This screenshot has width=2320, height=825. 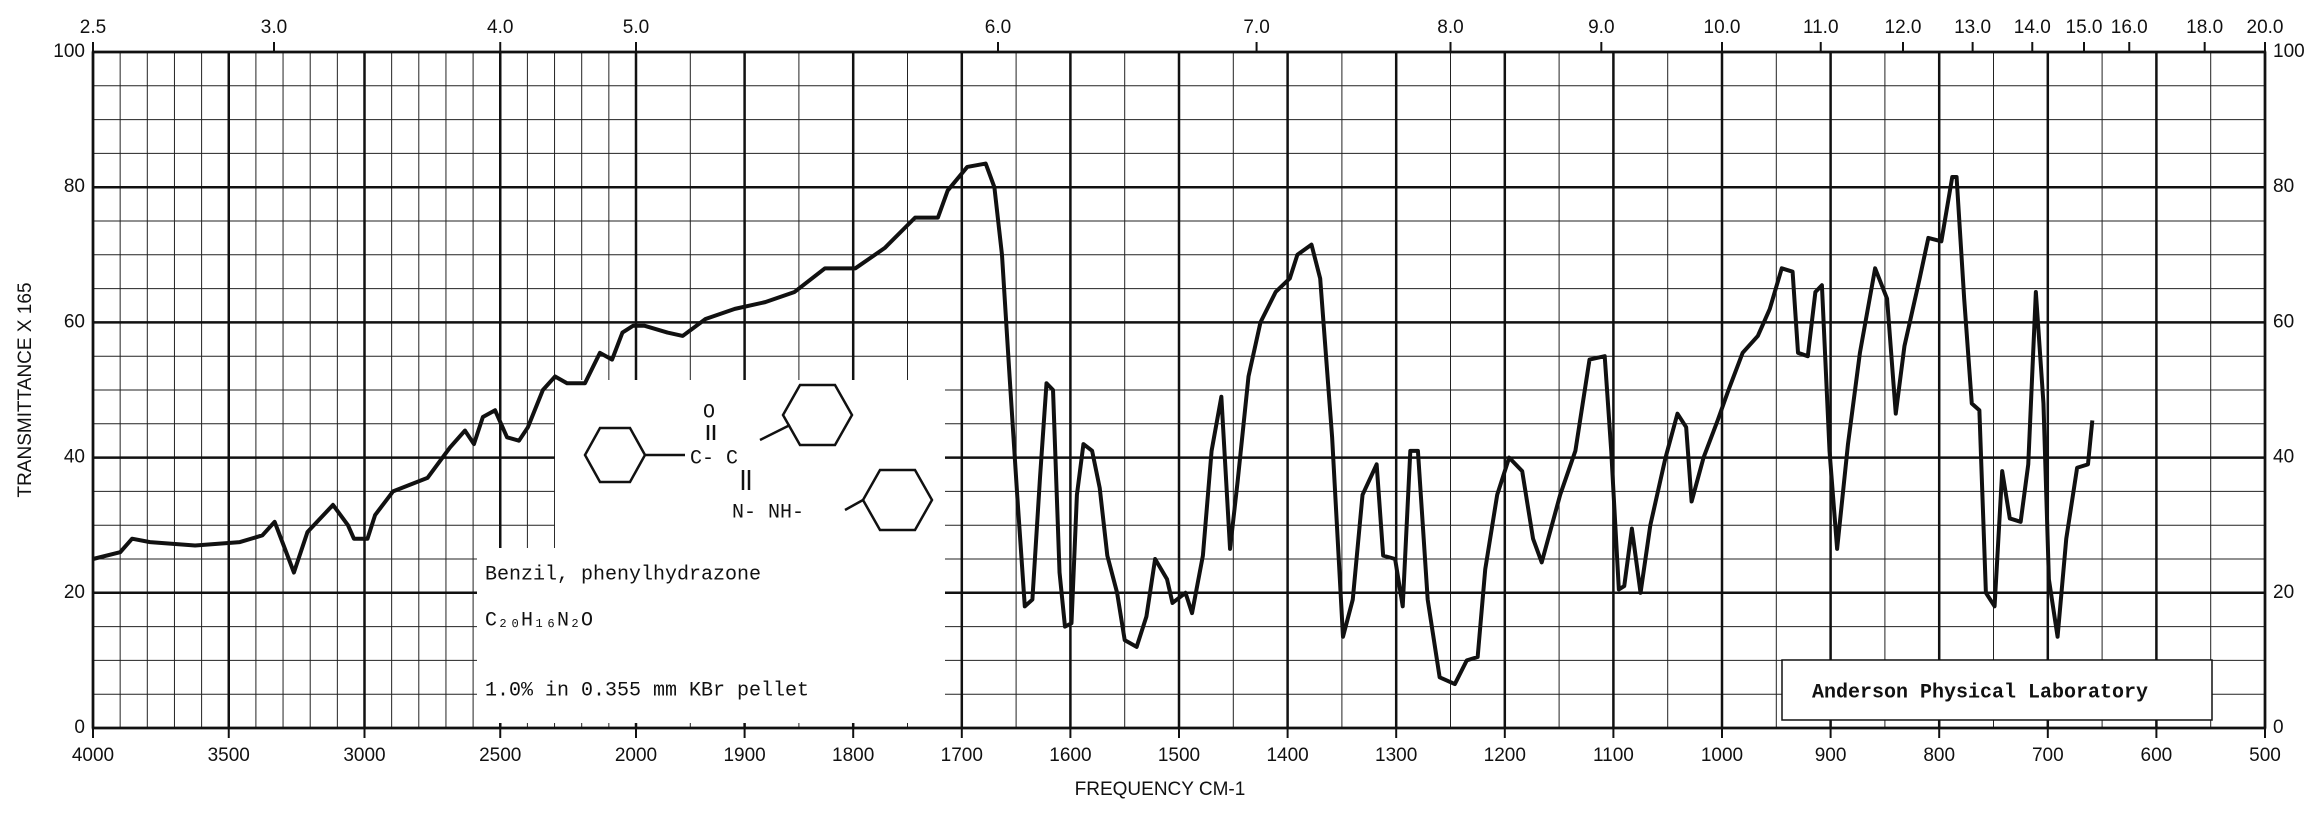 What do you see at coordinates (636, 755) in the screenshot?
I see `x-tick-label: 2000` at bounding box center [636, 755].